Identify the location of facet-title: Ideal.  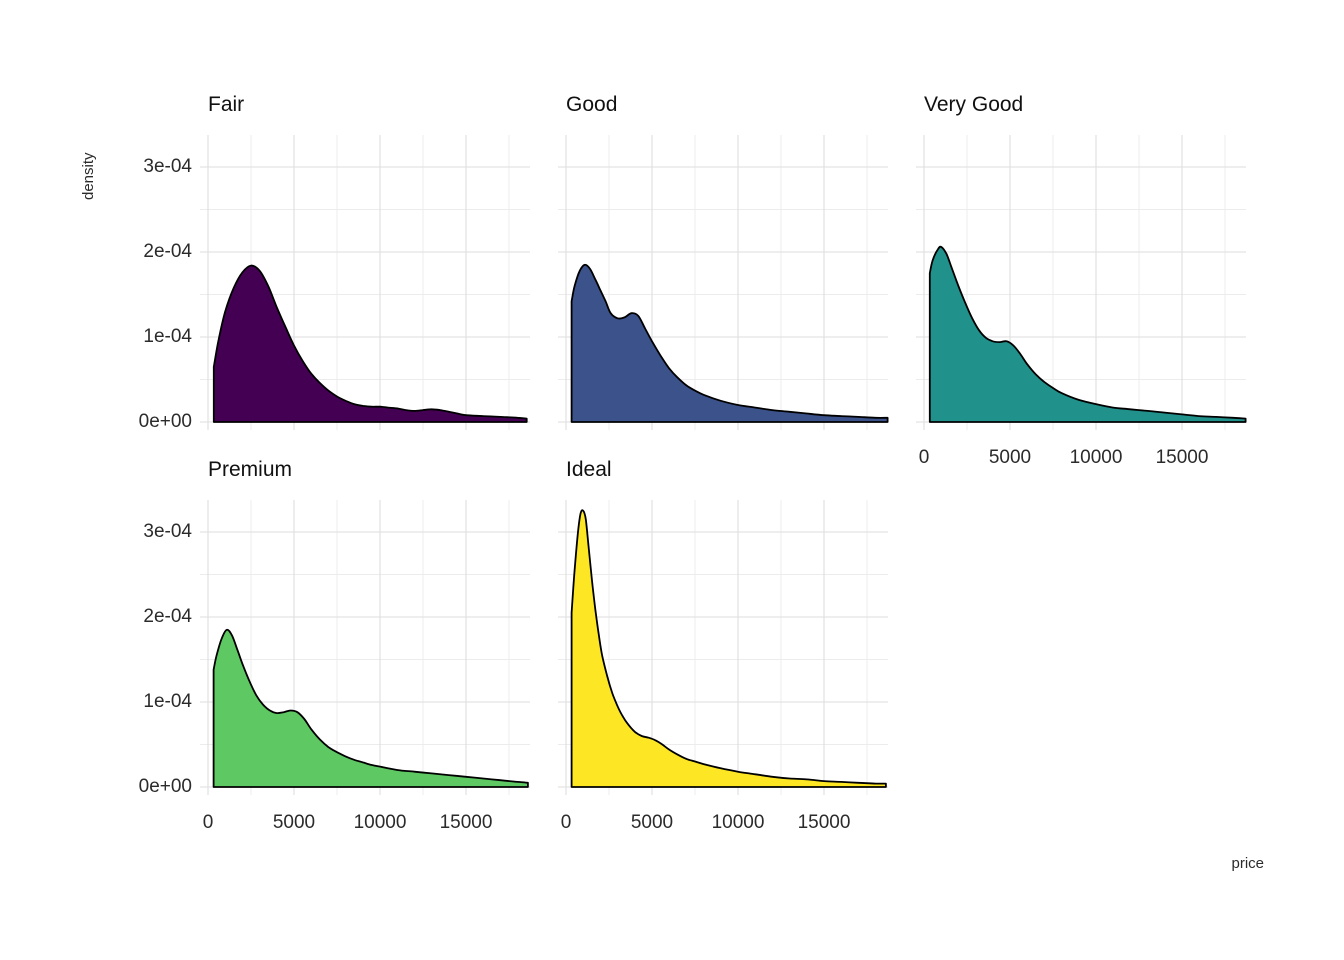
(589, 469).